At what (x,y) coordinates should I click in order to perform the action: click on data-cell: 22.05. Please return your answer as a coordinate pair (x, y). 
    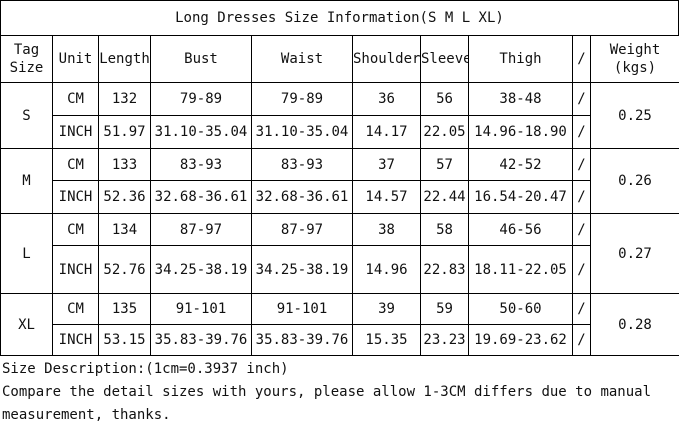
    Looking at the image, I should click on (444, 132).